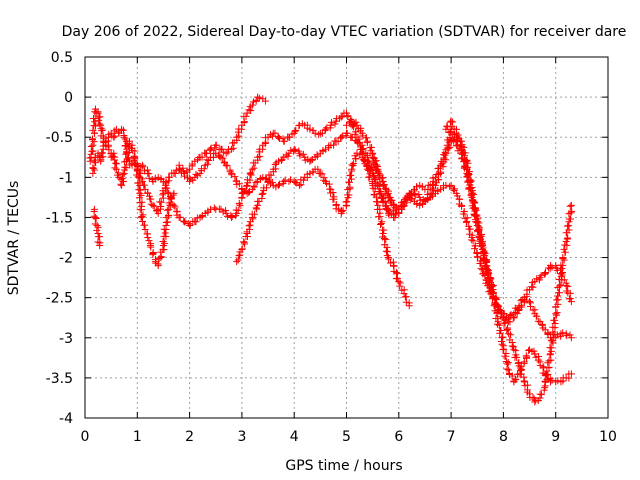 The width and height of the screenshot is (640, 480). I want to click on y-tick-label: -0.5, so click(59, 138).